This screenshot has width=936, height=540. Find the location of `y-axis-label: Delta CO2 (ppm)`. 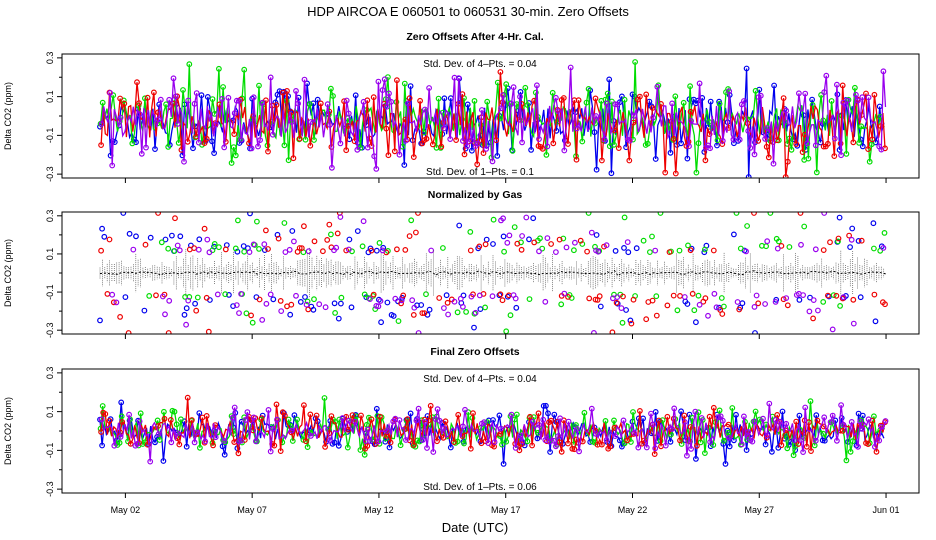

y-axis-label: Delta CO2 (ppm) is located at coordinates (8, 273).